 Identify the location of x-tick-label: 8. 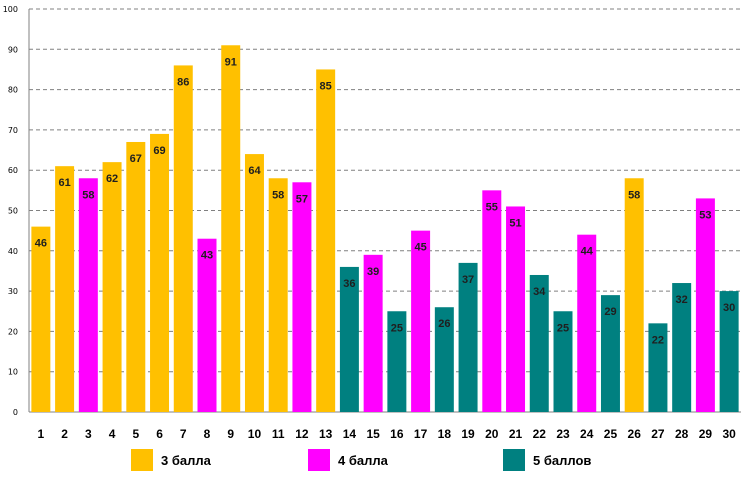
(207, 434).